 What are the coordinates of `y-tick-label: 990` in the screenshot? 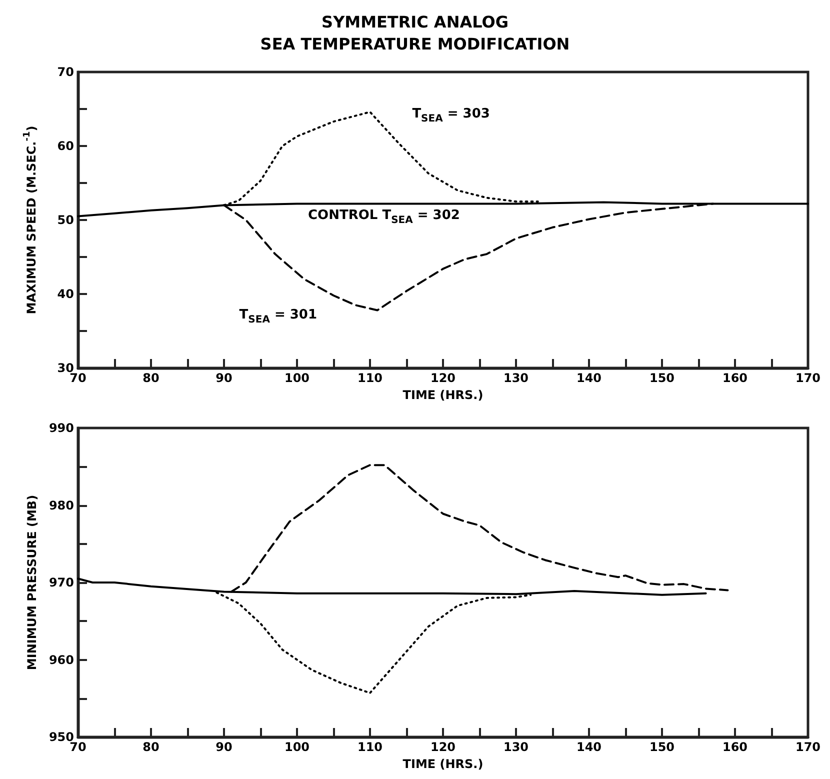 It's located at (61, 428).